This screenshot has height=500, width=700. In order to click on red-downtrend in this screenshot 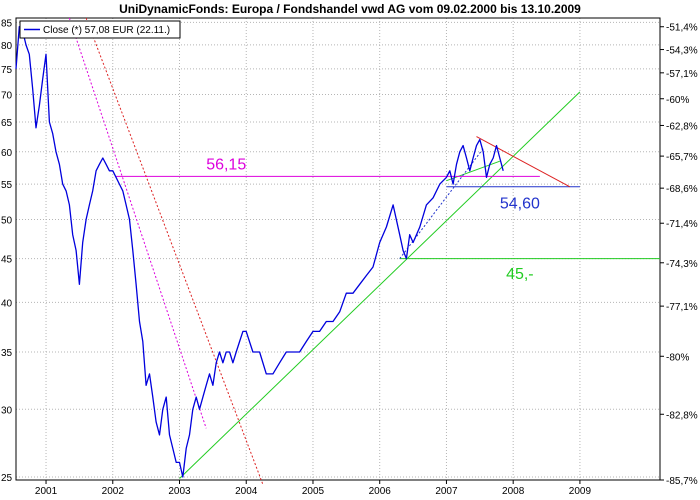, I will do `click(523, 162)`.